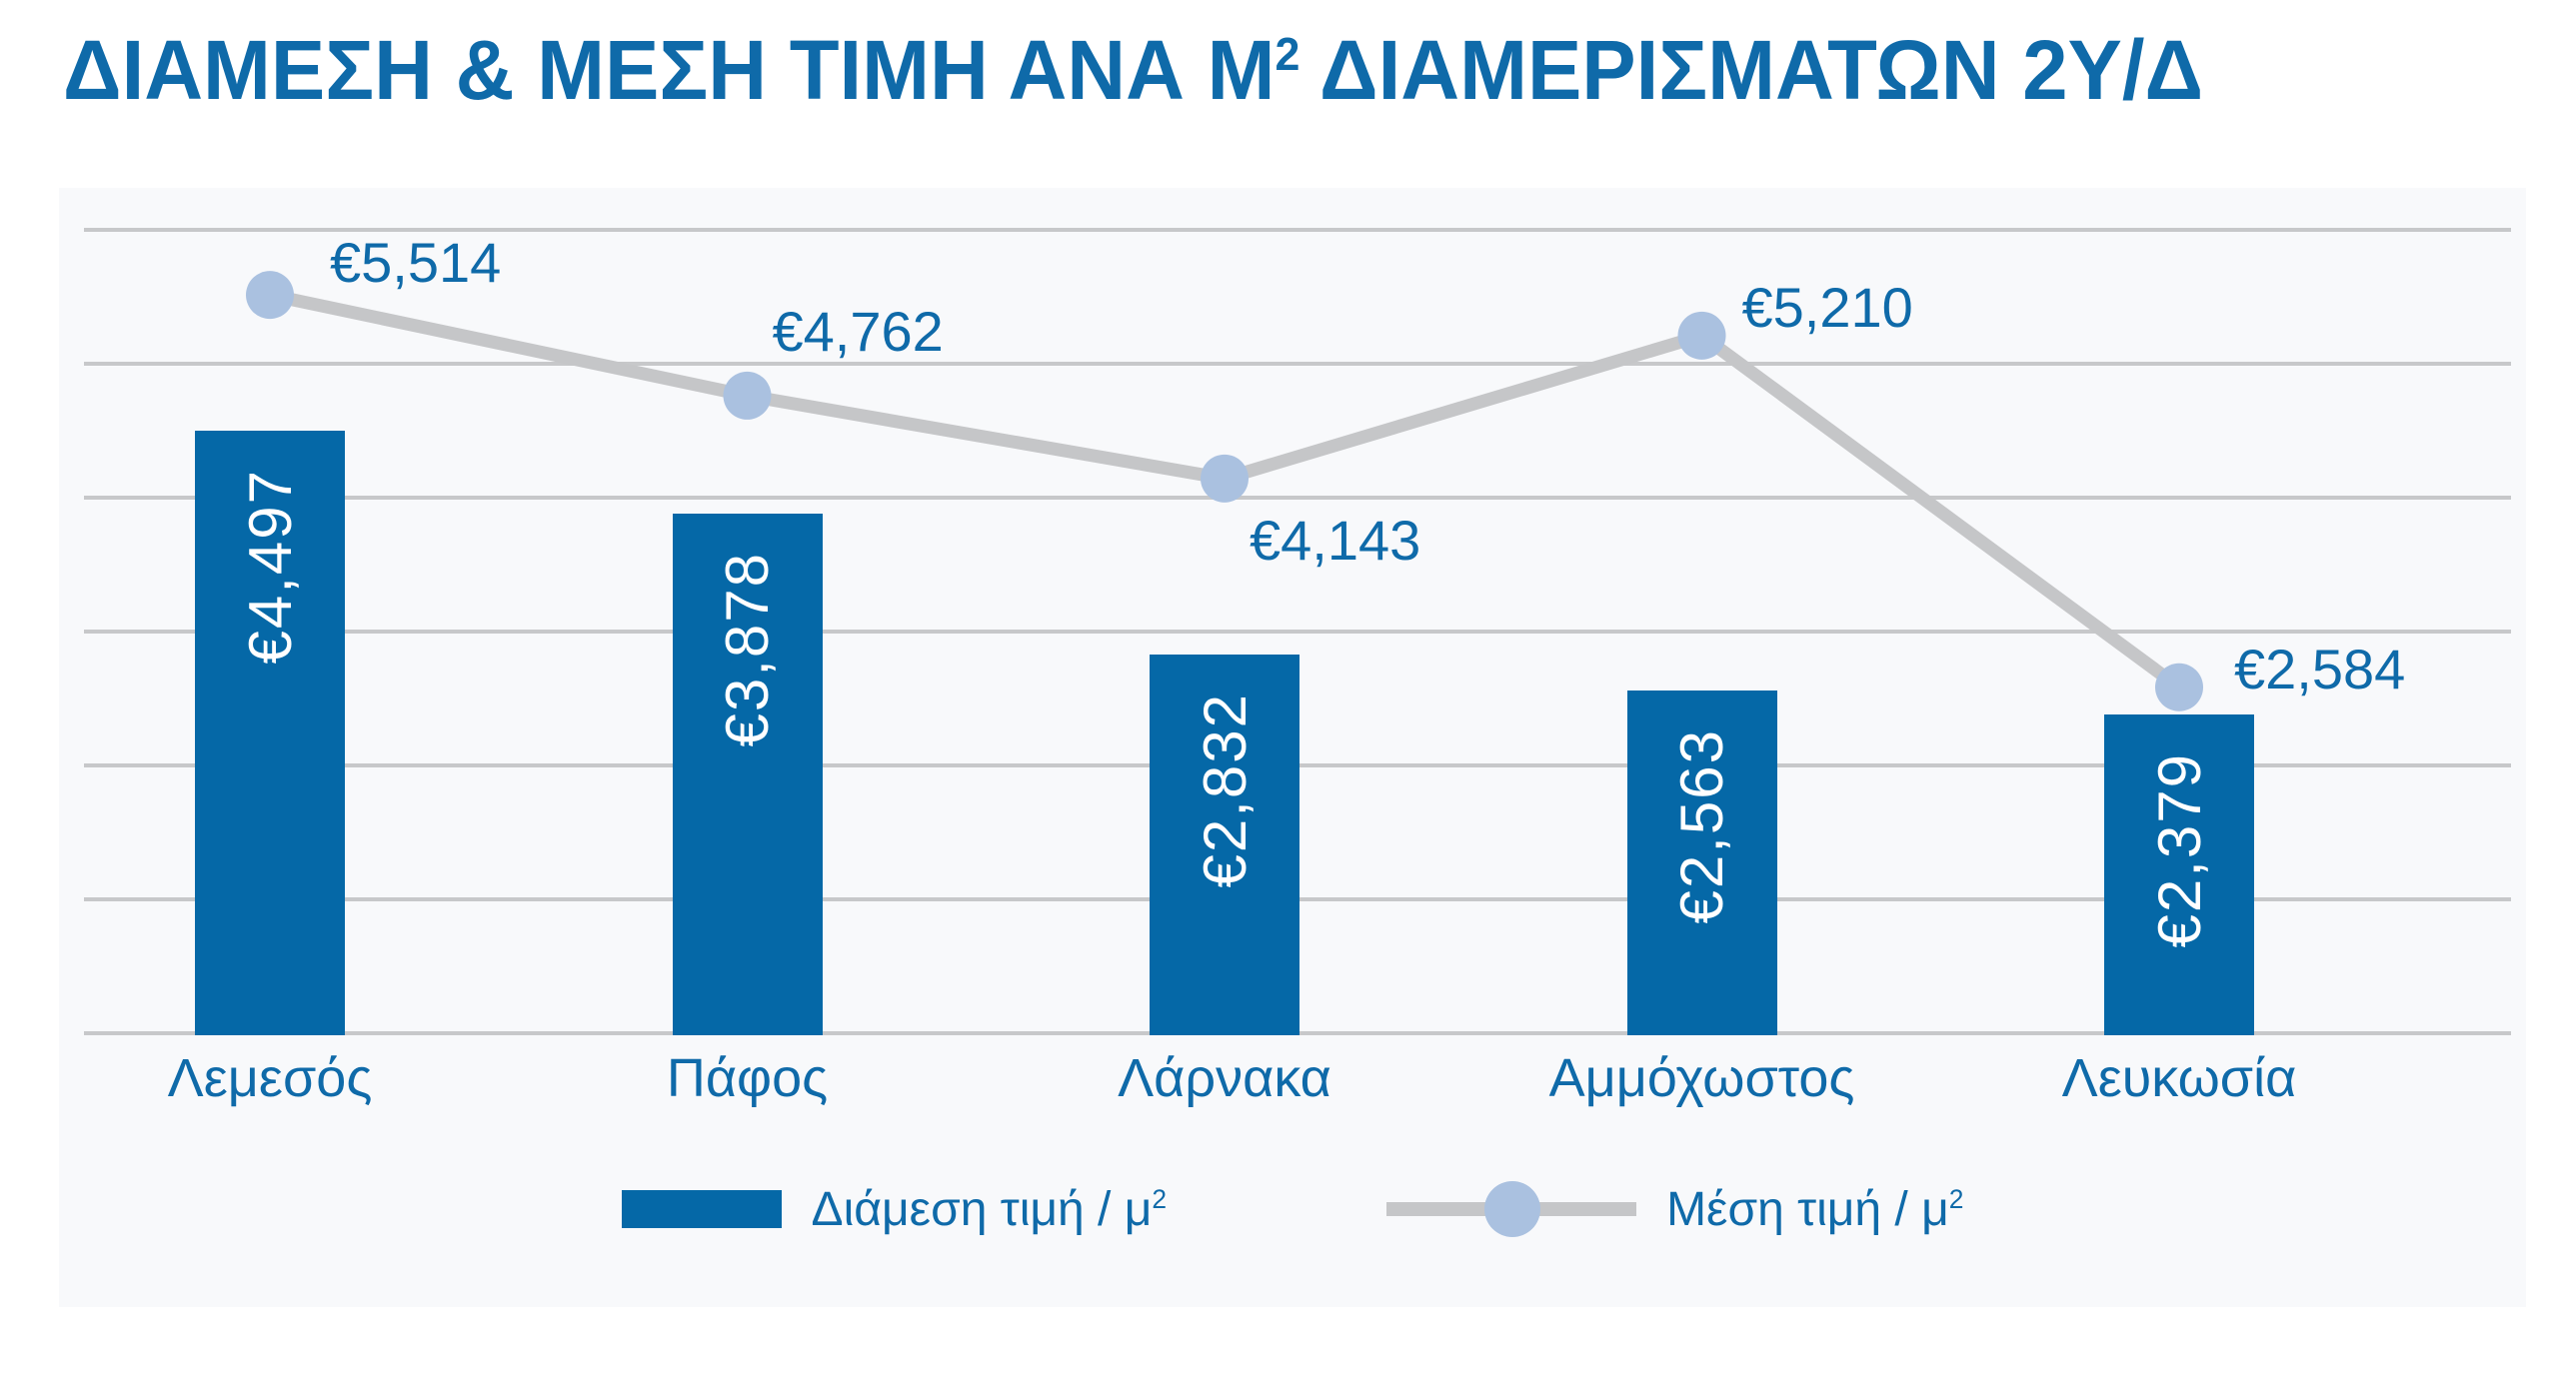  What do you see at coordinates (1292, 1209) in the screenshot?
I see `legend: Διάμεση τιμή / μ2 Μέση τιμή / μ2` at bounding box center [1292, 1209].